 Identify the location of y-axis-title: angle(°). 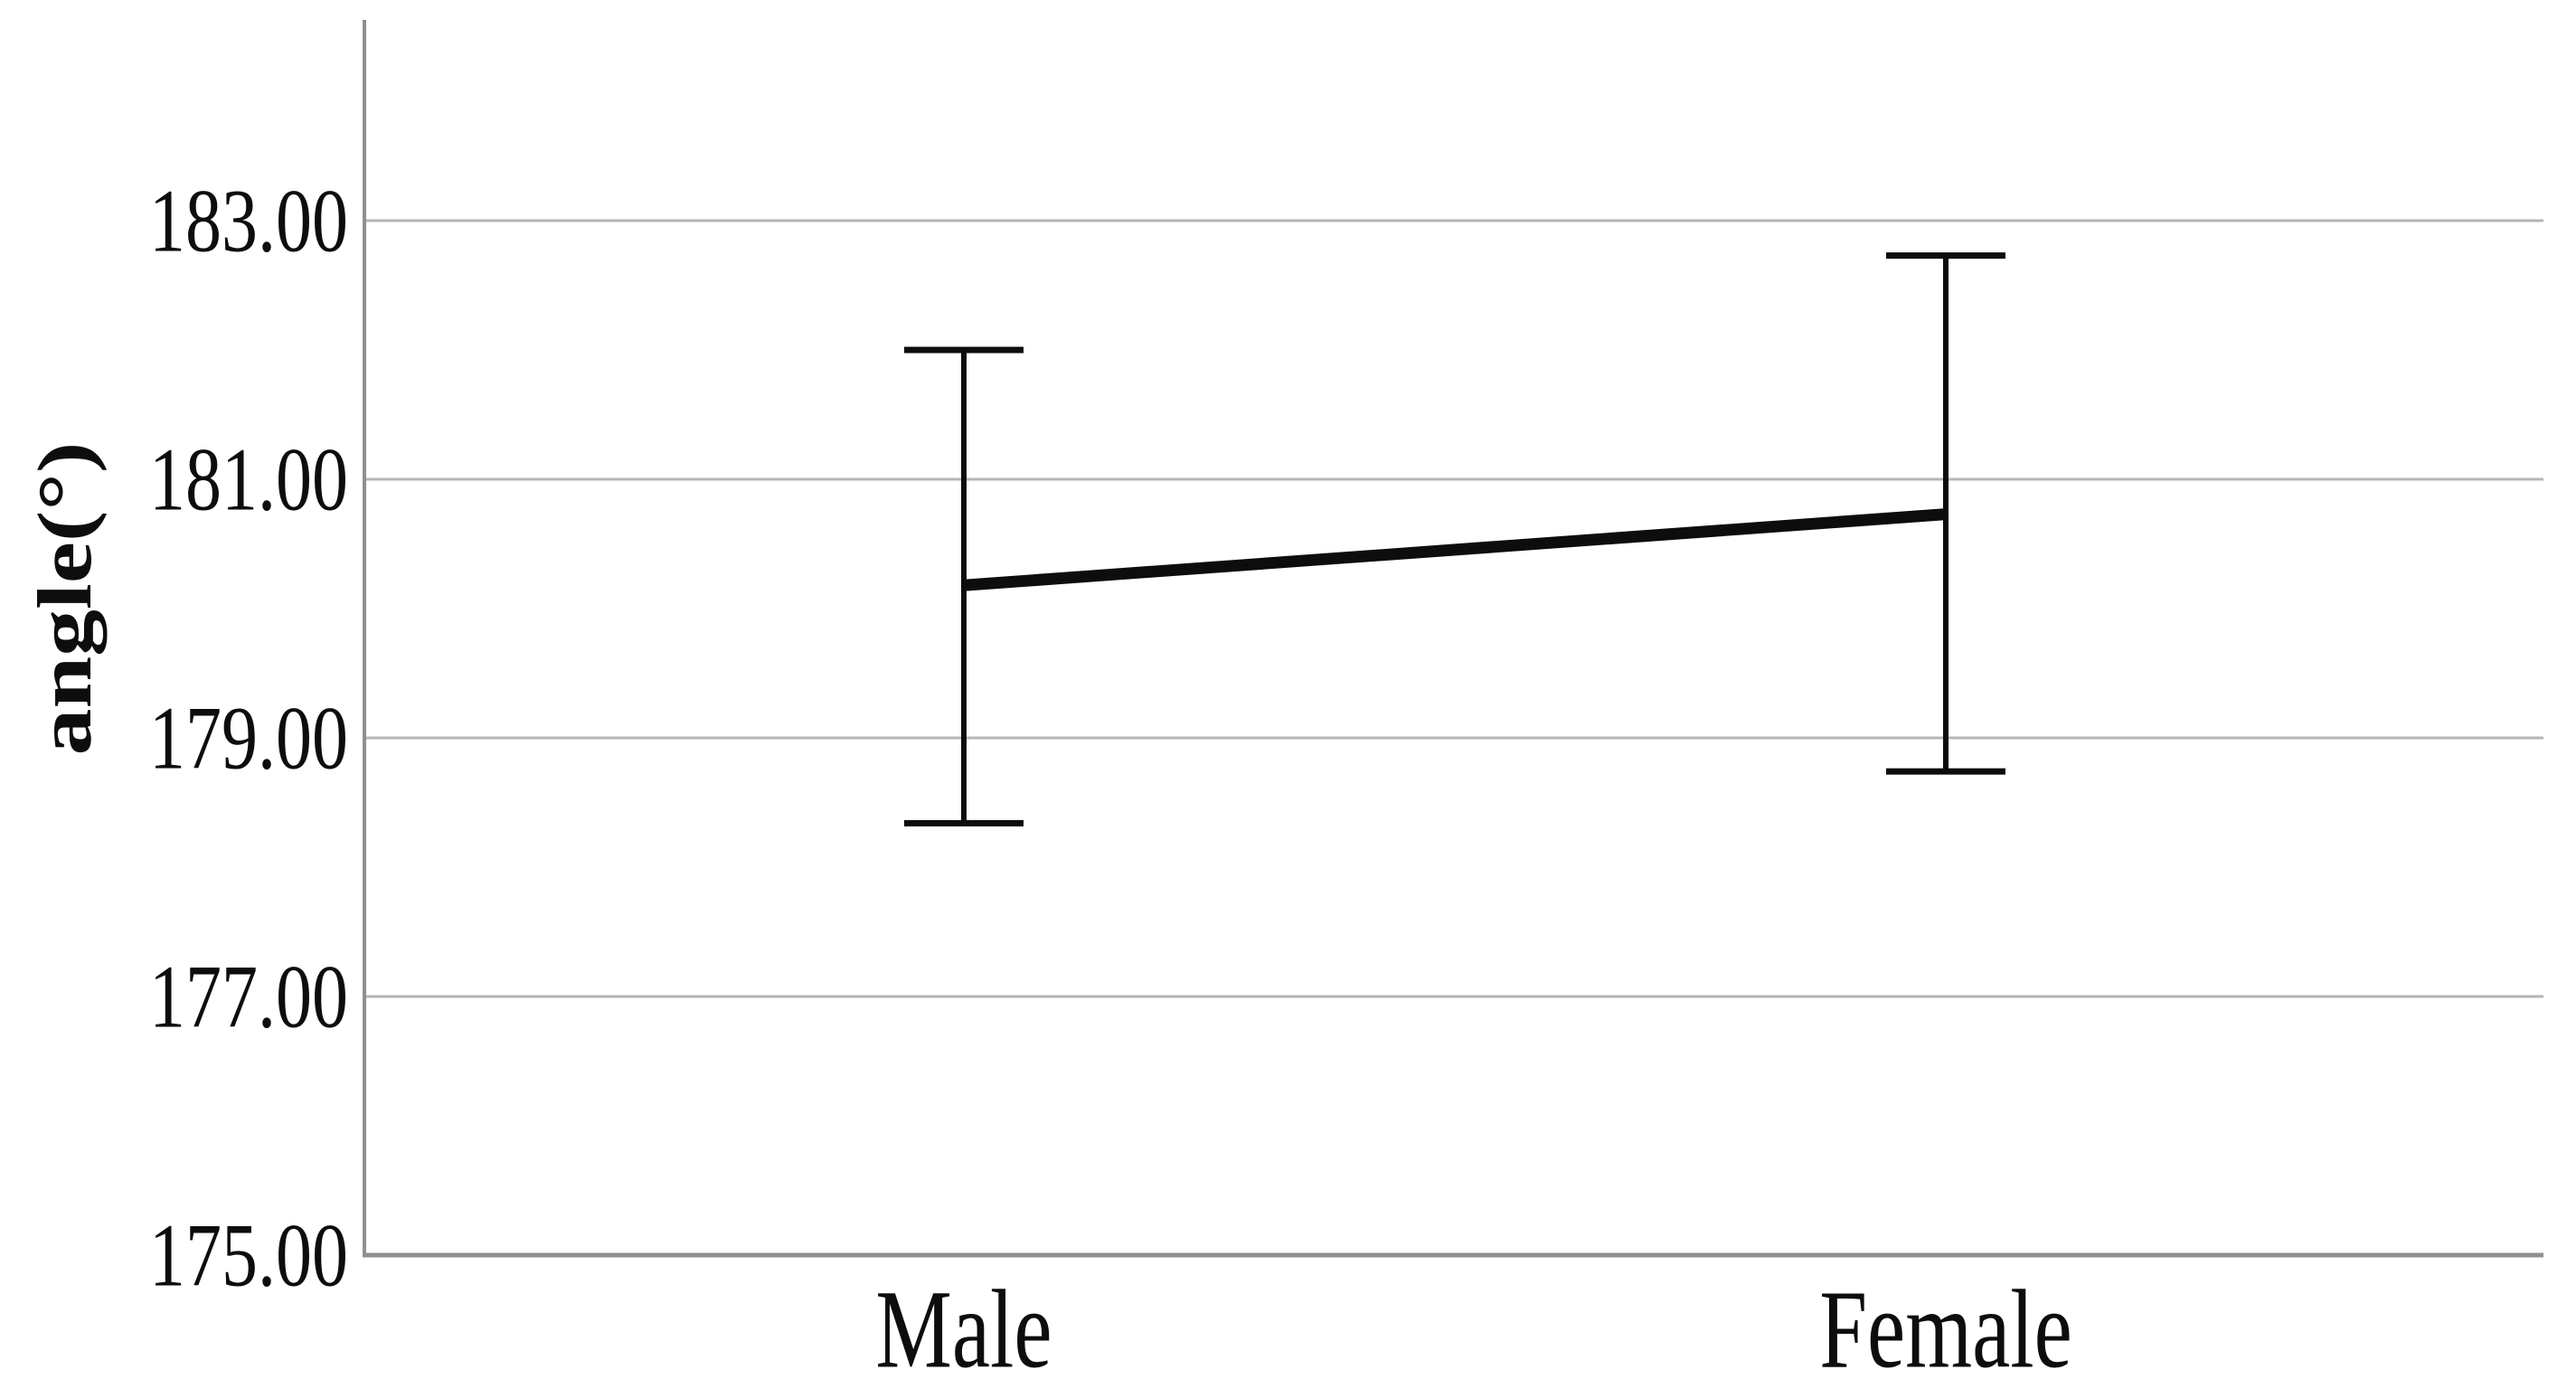
(65, 599).